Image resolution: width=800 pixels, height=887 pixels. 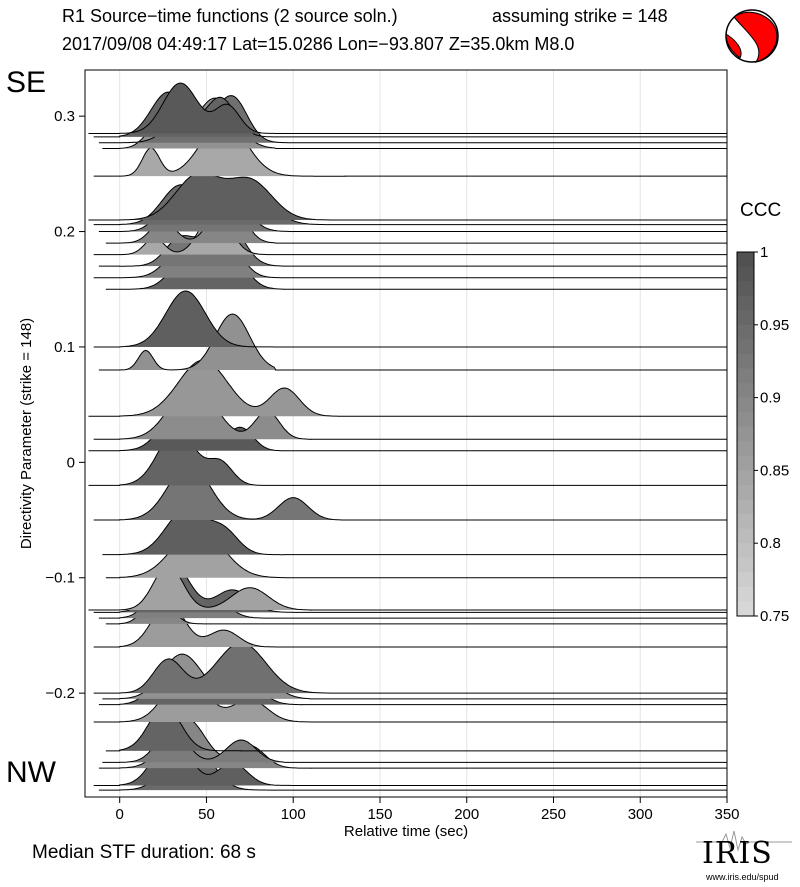 I want to click on colorbar-title: CCC, so click(x=761, y=210).